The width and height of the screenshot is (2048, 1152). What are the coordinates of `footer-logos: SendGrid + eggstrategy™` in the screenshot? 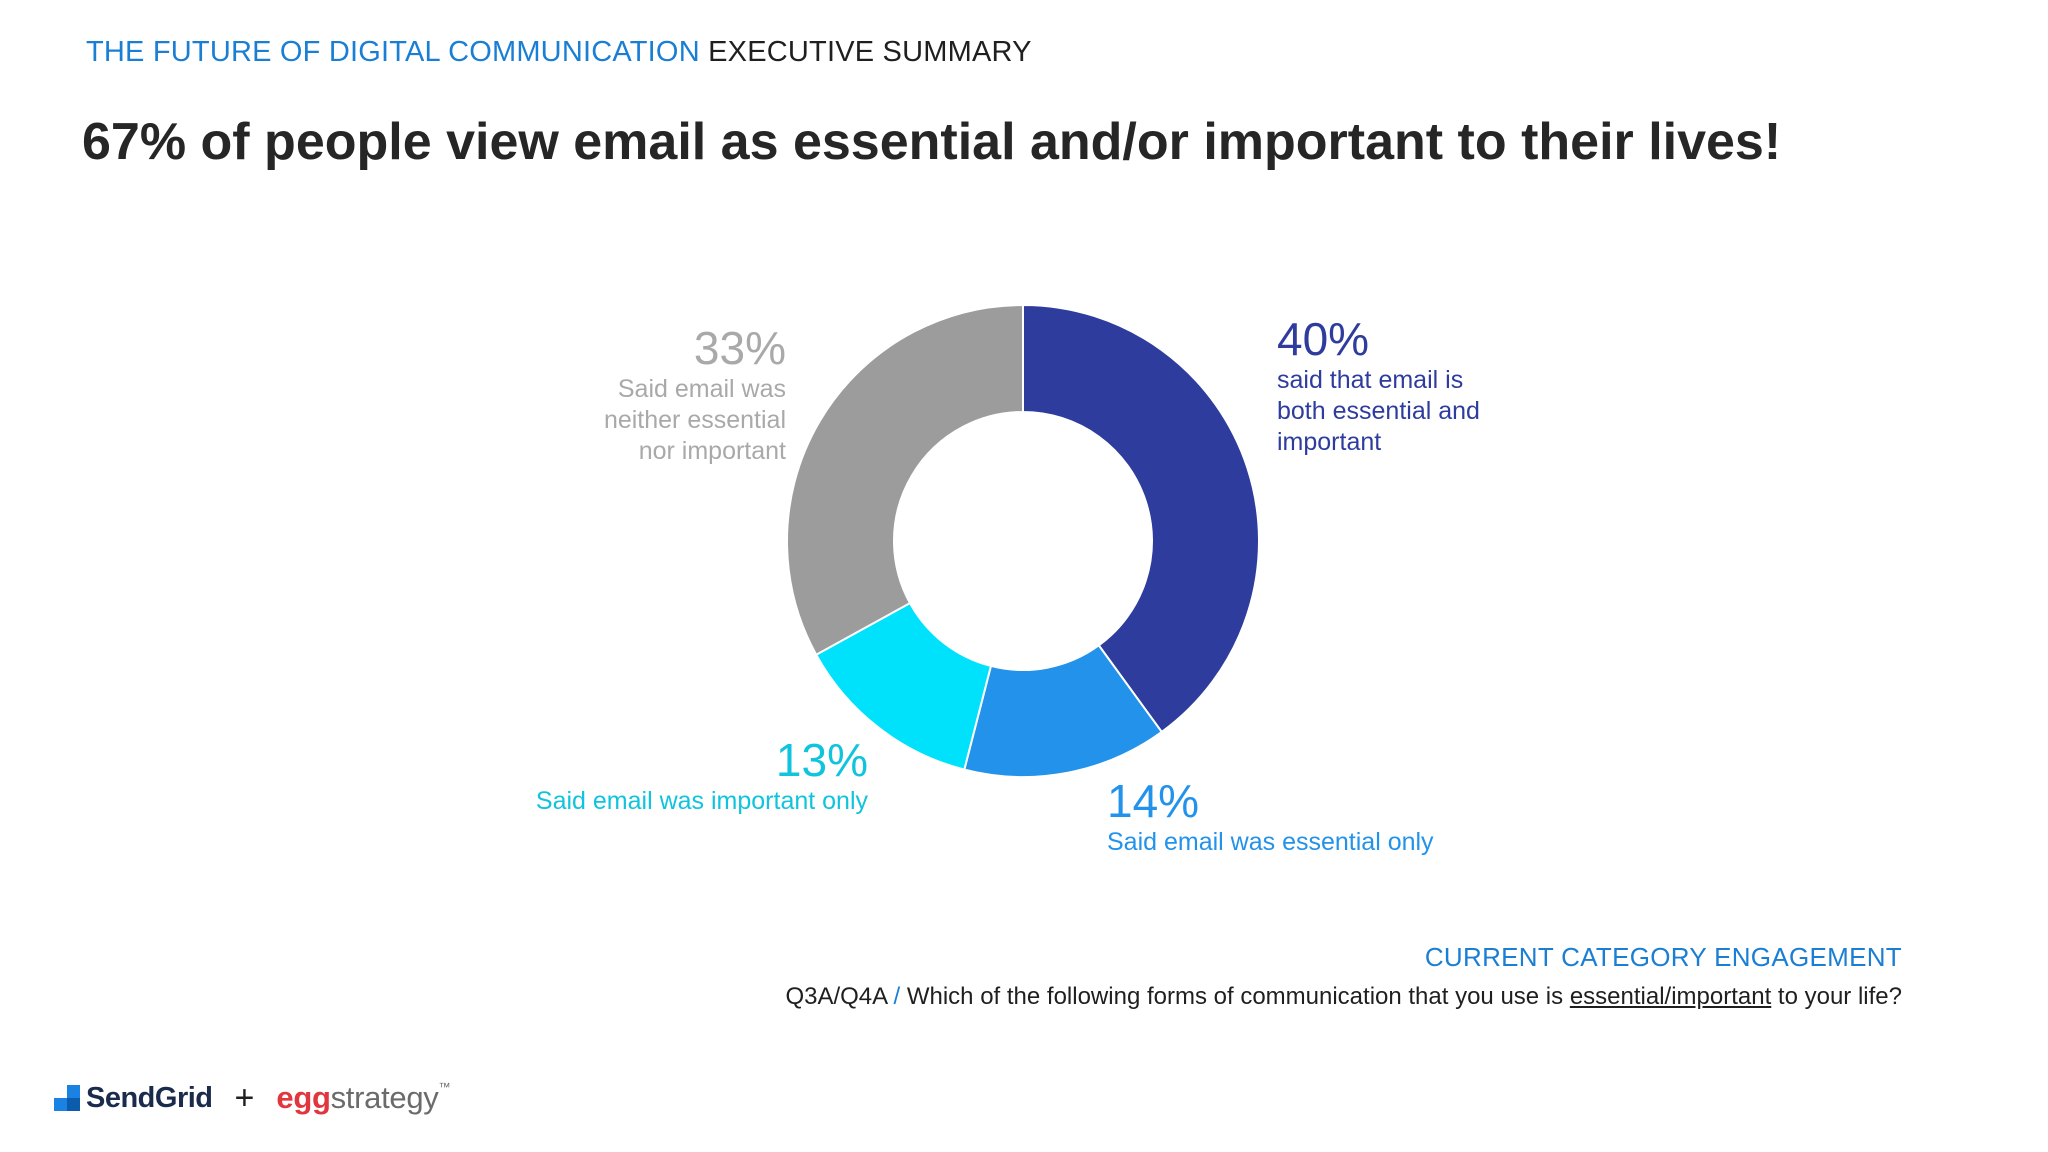 It's located at (252, 1098).